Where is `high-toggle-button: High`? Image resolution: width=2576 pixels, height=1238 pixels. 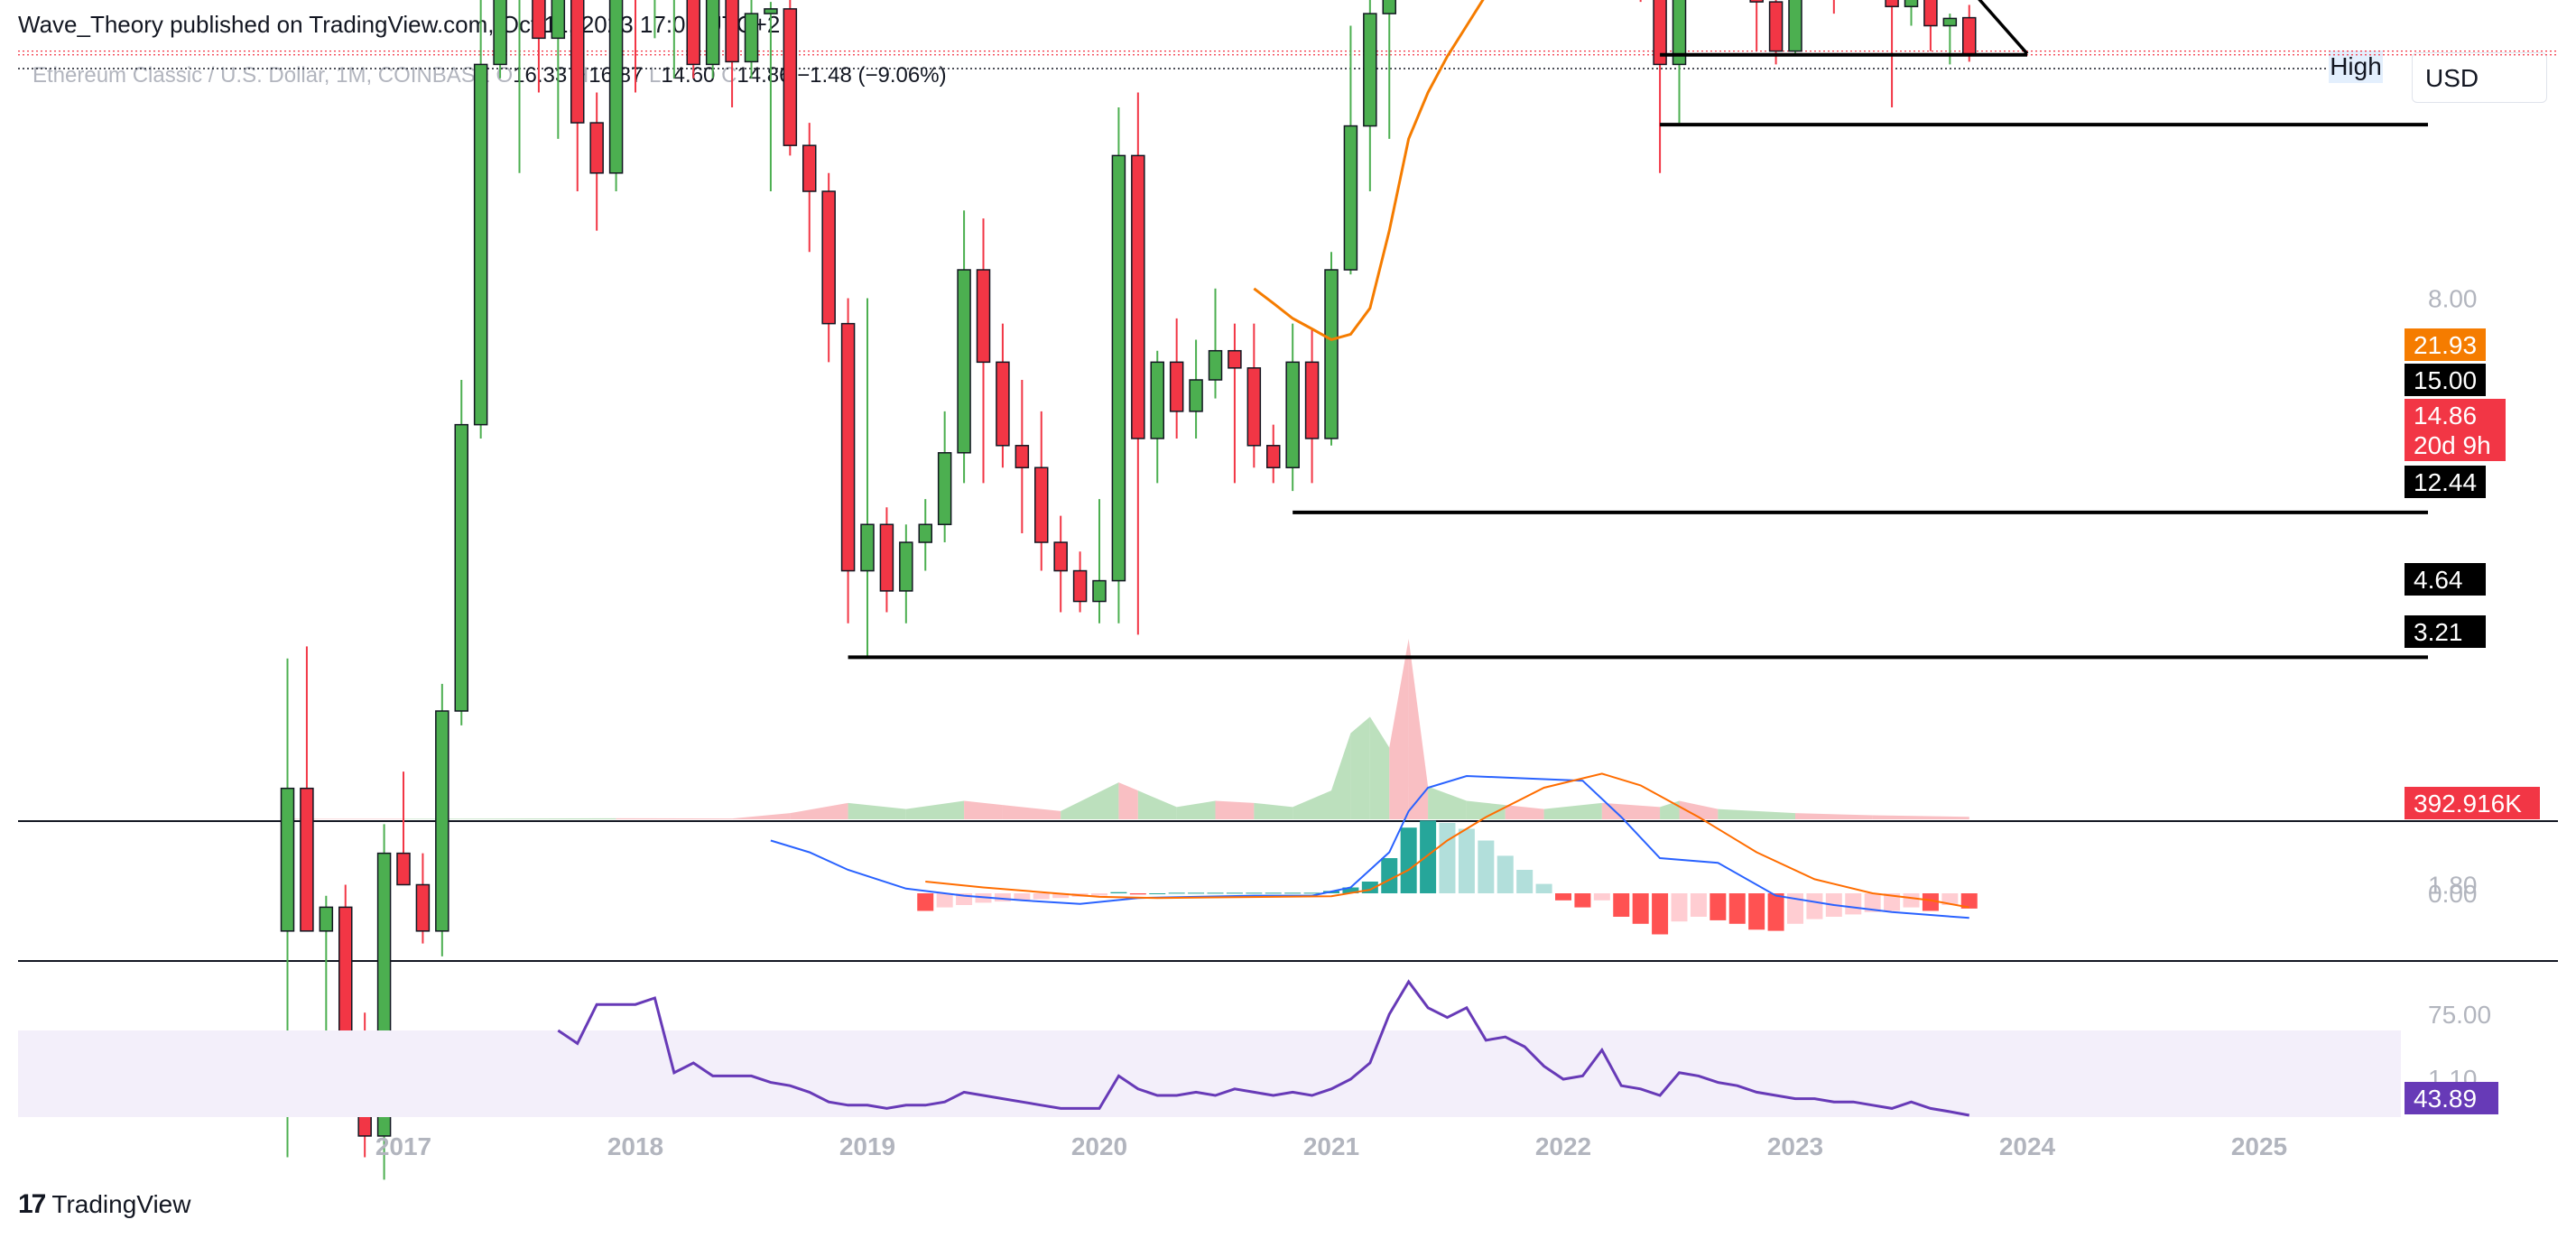
high-toggle-button: High is located at coordinates (2356, 67).